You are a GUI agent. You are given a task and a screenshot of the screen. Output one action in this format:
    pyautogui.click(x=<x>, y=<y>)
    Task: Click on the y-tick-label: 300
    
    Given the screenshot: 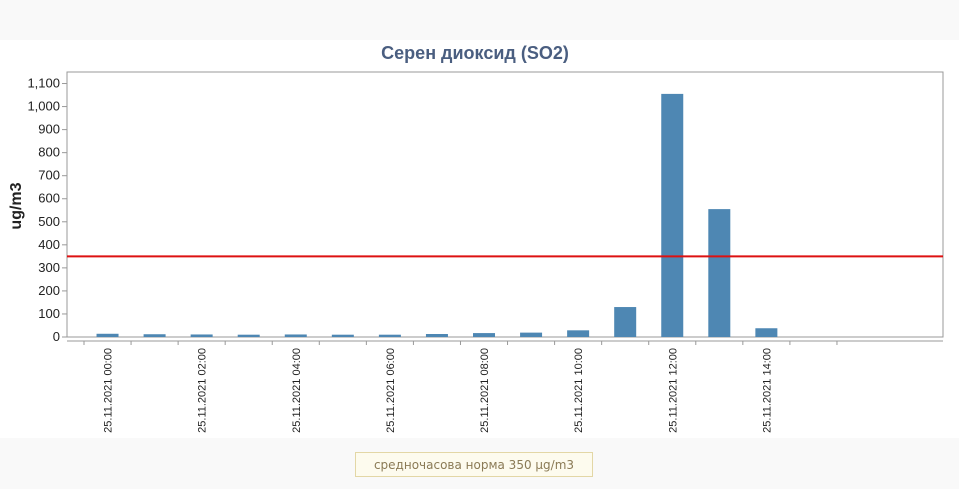 What is the action you would take?
    pyautogui.click(x=49, y=267)
    